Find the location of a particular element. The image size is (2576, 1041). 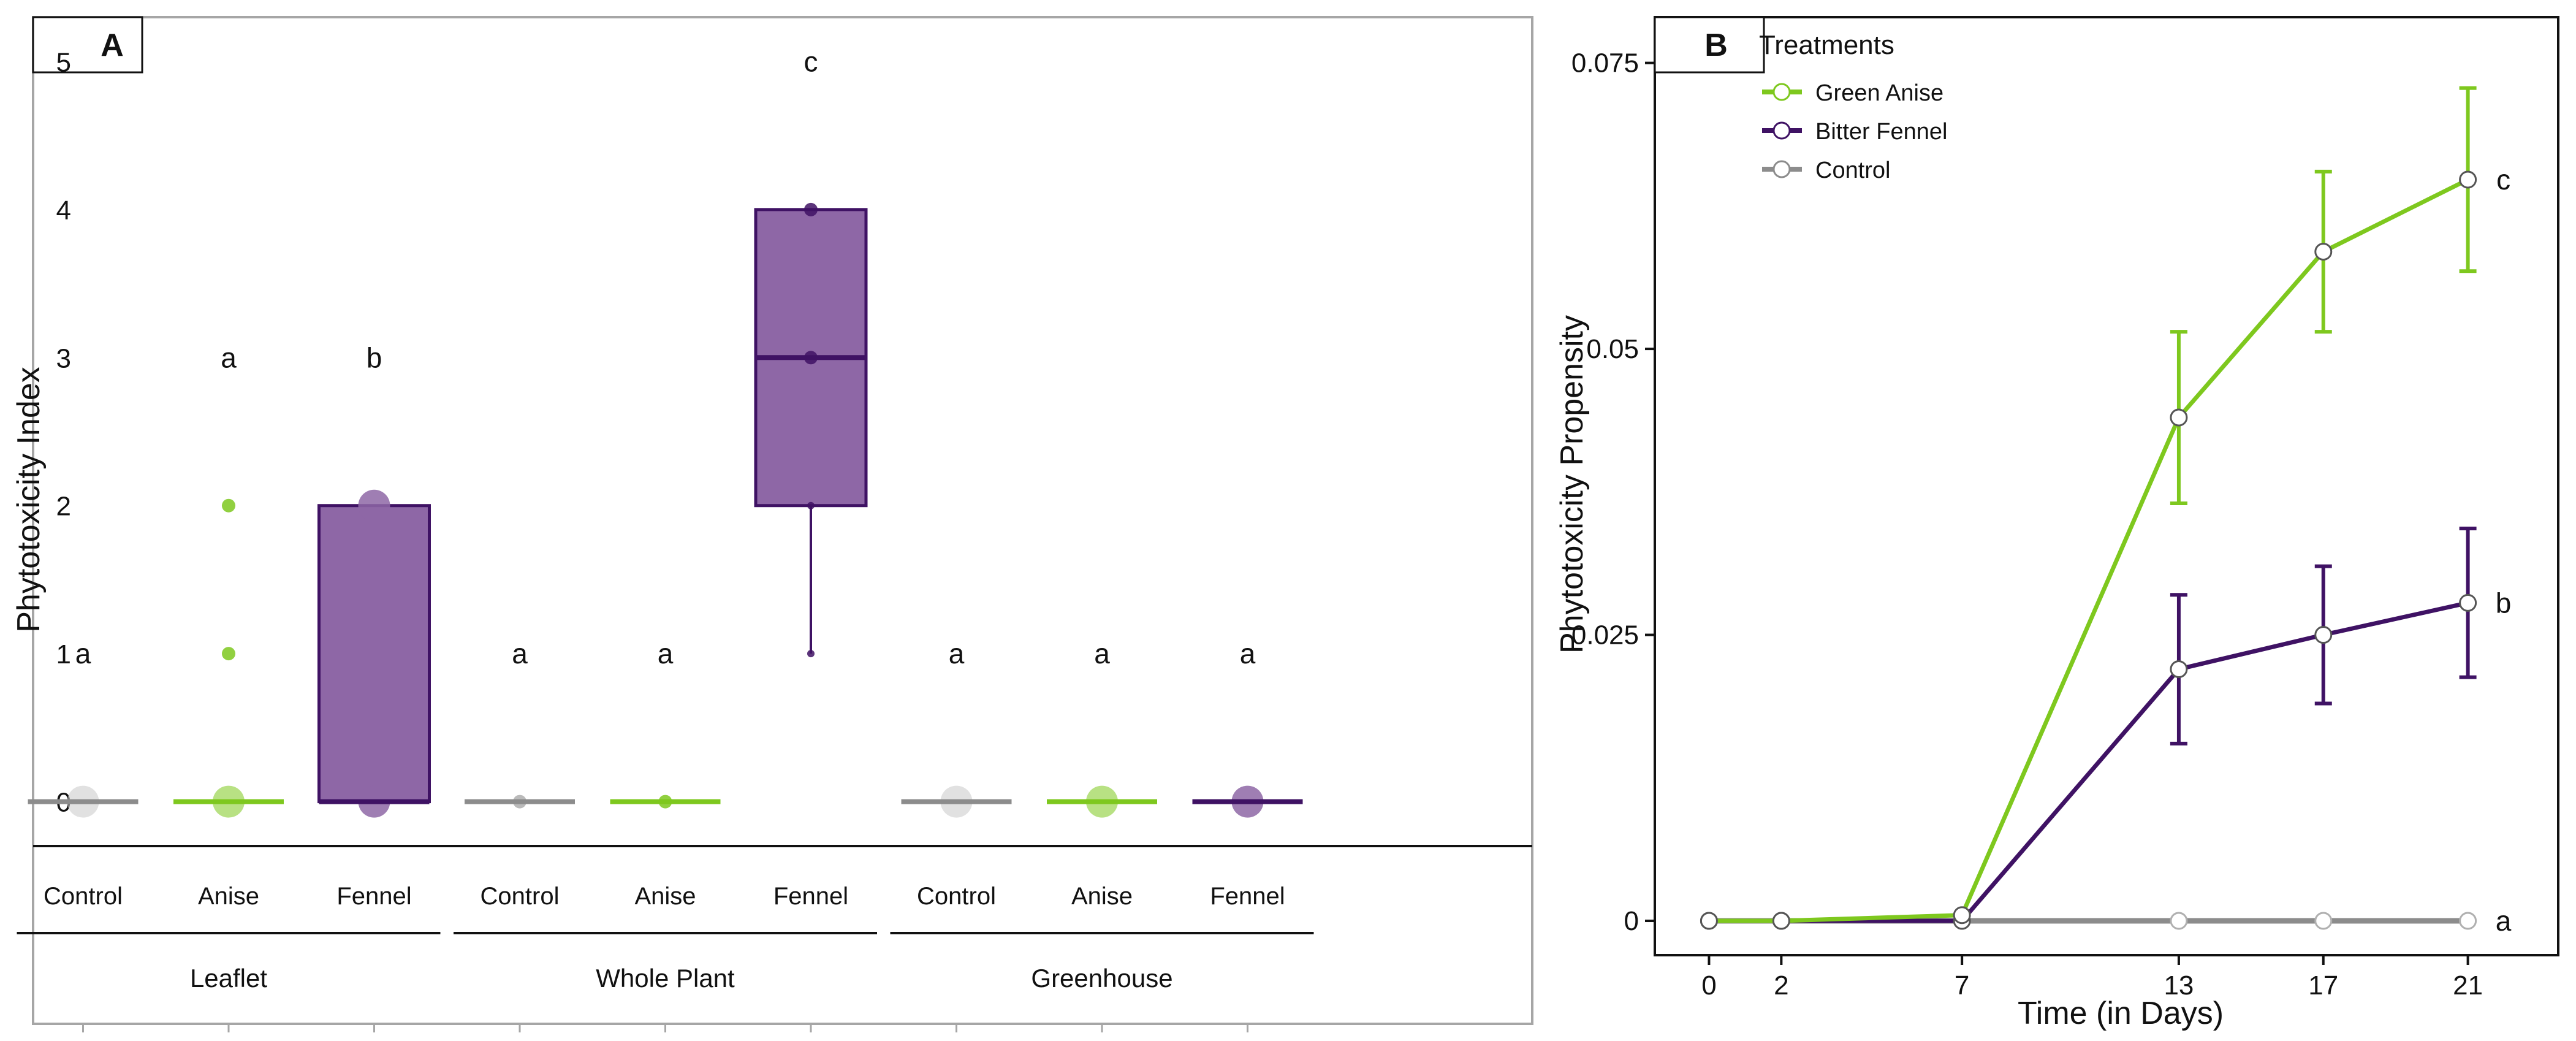

legend-label: Control is located at coordinates (1853, 170).